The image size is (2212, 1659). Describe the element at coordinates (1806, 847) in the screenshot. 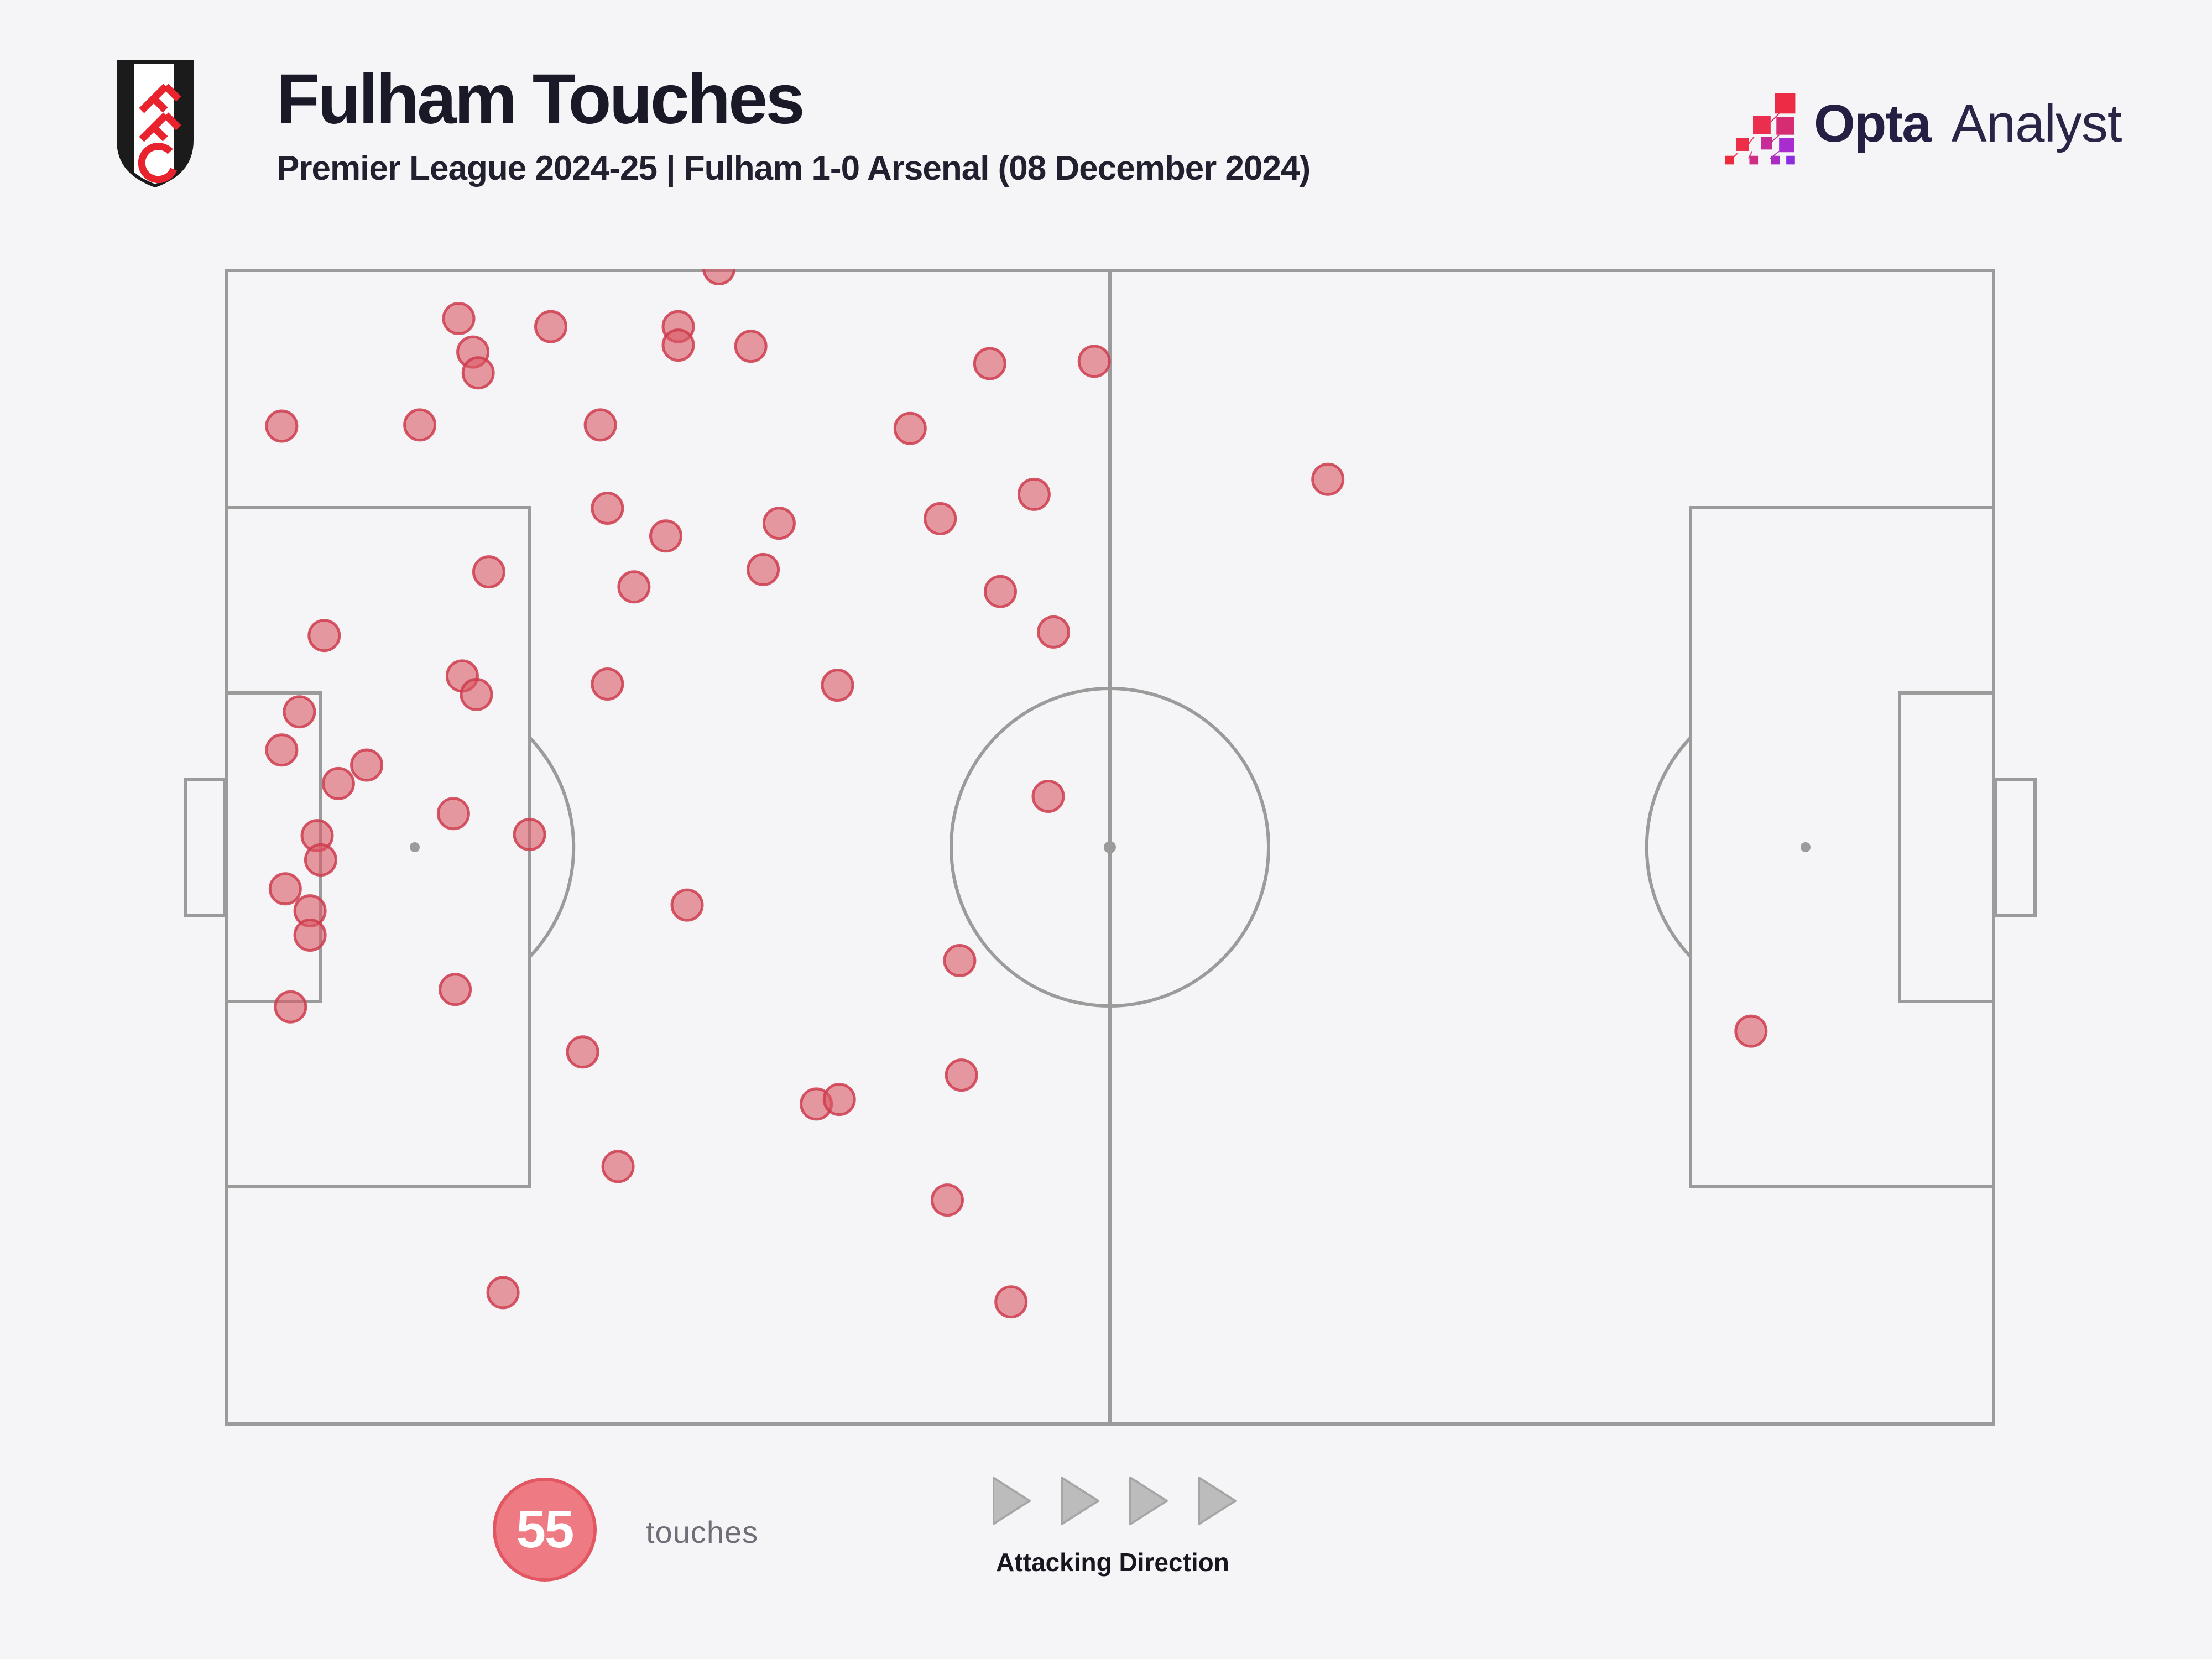

I see `right-penalty-spot` at that location.